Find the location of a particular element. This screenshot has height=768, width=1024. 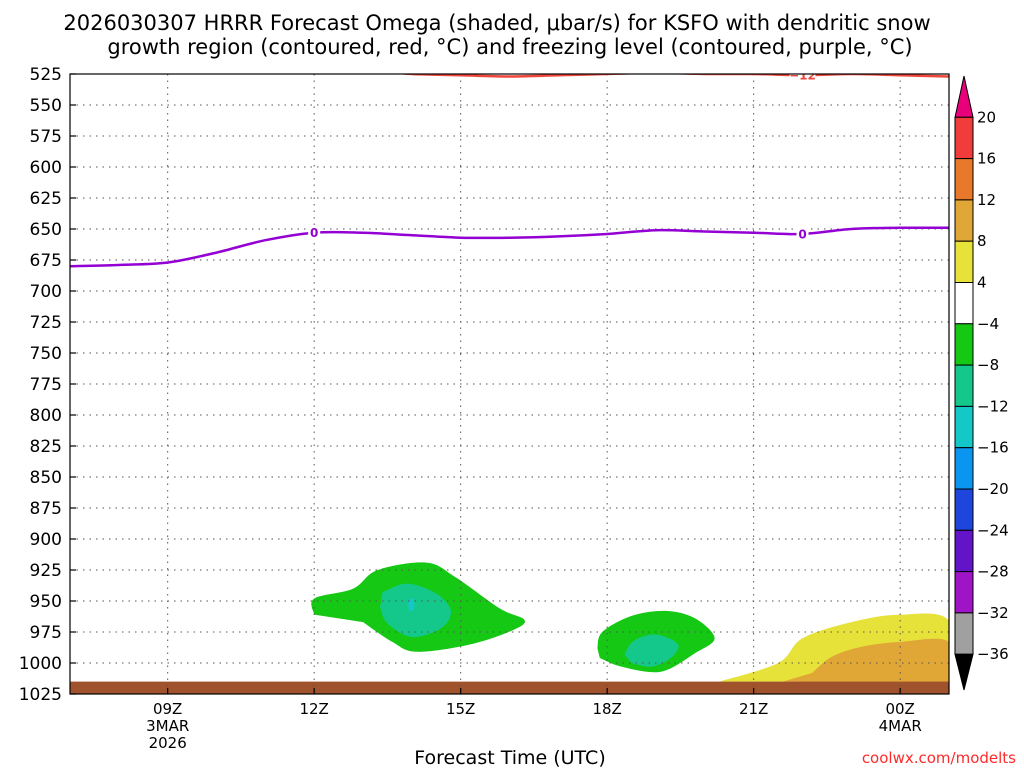

x-tick-label: 18Z is located at coordinates (606, 709).